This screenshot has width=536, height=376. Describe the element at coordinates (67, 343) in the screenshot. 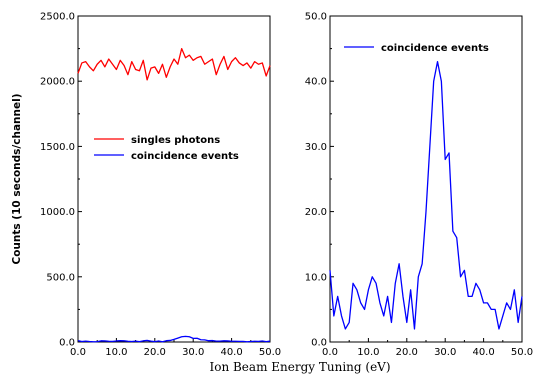

I see `y-tick-label-left: 0.0` at that location.